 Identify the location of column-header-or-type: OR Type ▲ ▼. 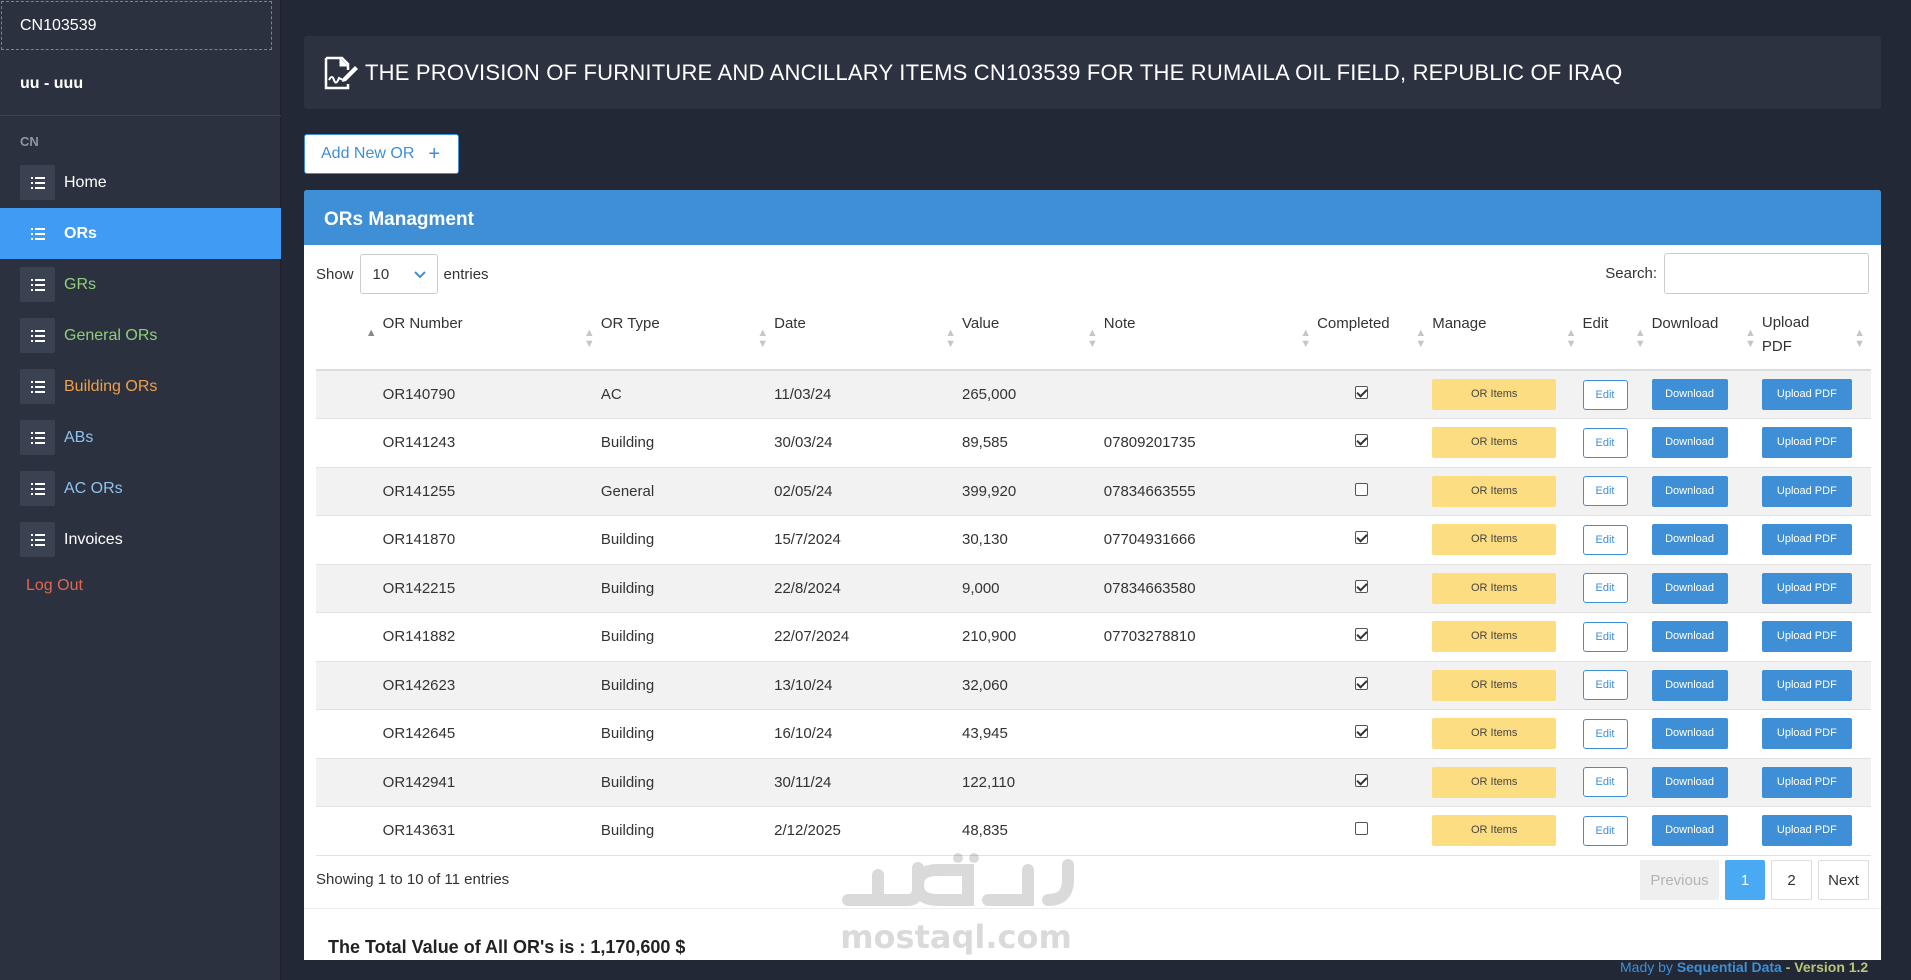
(687, 336).